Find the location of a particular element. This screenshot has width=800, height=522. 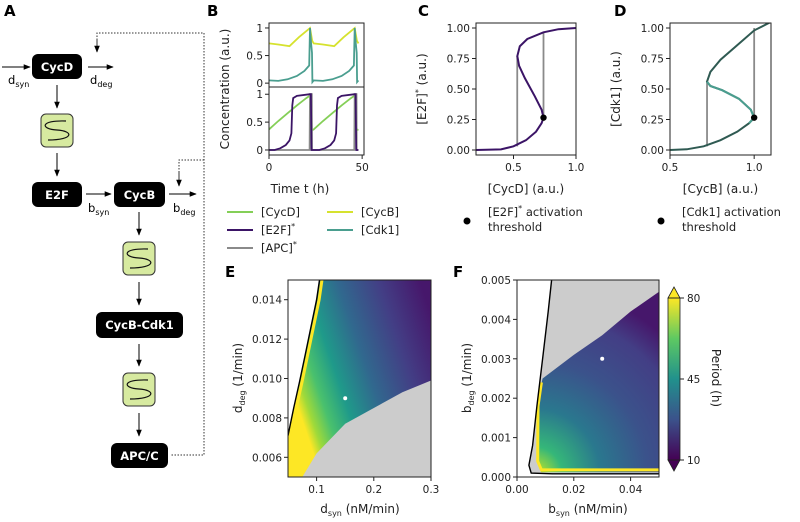

c-ytick-label: 0.50 is located at coordinates (458, 90).